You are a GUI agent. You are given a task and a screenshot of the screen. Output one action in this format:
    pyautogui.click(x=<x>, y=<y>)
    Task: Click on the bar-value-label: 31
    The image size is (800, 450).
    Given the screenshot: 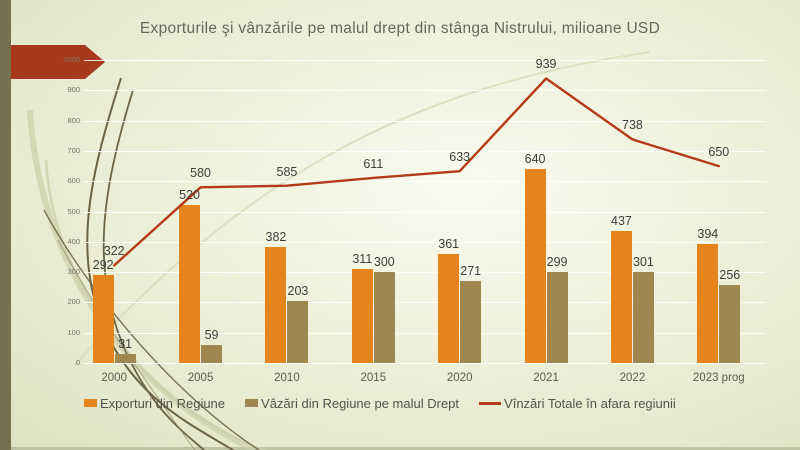 What is the action you would take?
    pyautogui.click(x=125, y=343)
    